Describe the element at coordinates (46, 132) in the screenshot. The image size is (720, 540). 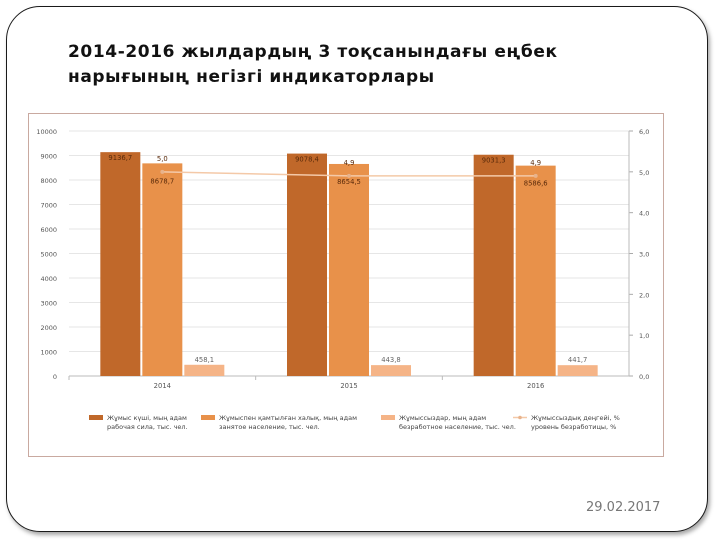
I see `y-left-tick-label: 10000` at that location.